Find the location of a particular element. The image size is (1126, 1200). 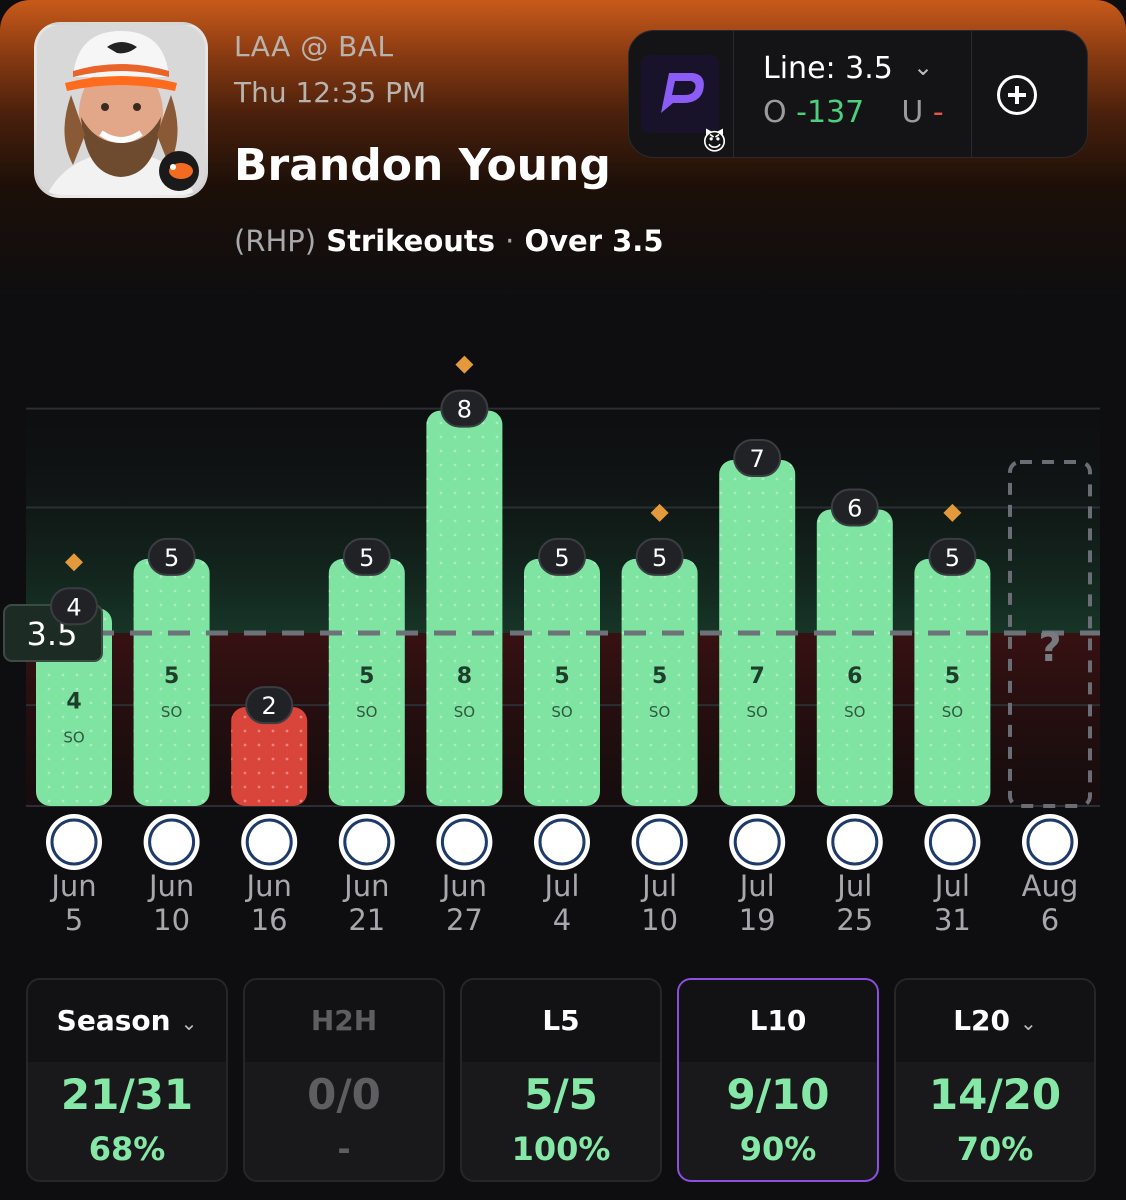

upcoming-bar is located at coordinates (1050, 634).